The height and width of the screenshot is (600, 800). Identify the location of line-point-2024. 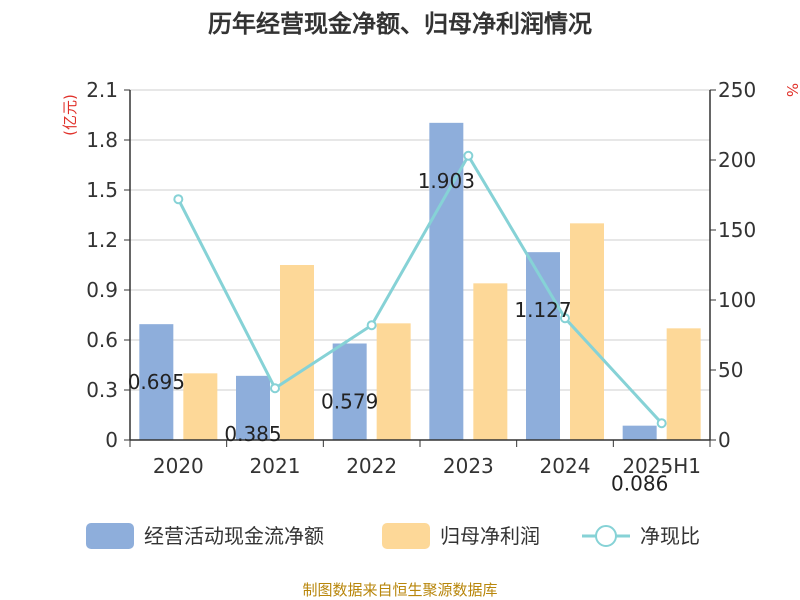
(565, 318).